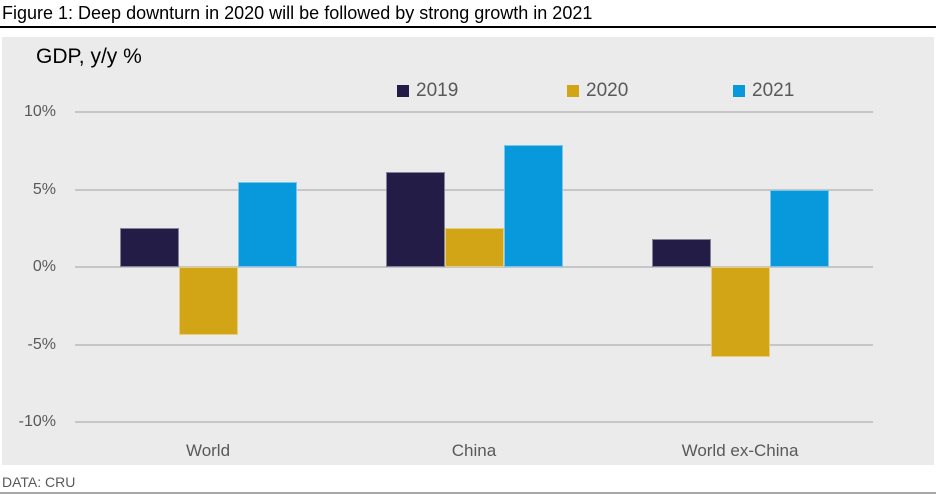  Describe the element at coordinates (39, 482) in the screenshot. I see `source-note: DATA: CRU` at that location.